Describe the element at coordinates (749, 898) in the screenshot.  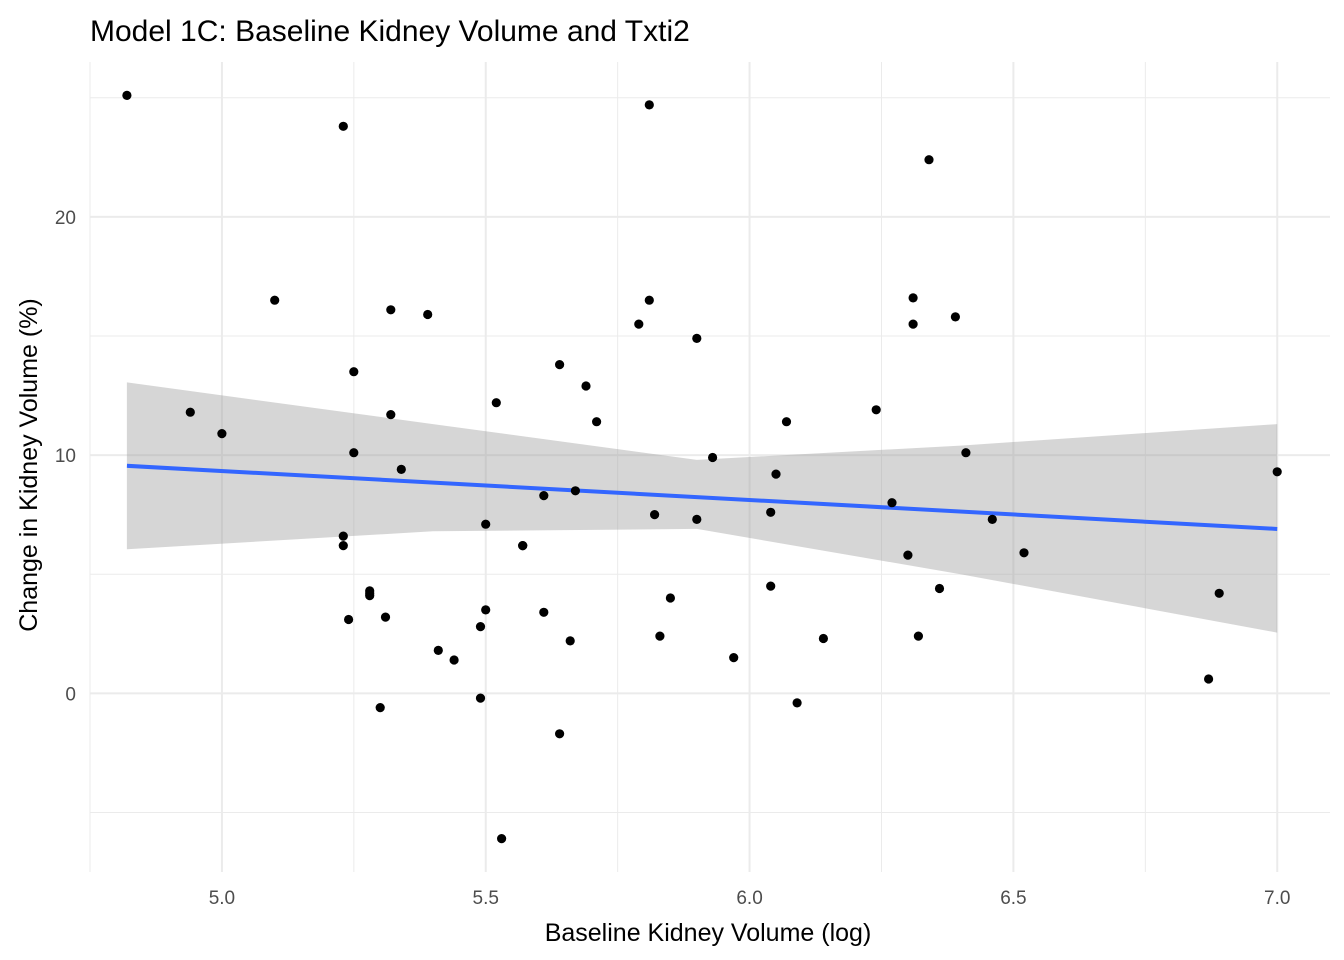
I see `x-tick-label: 6.0` at that location.